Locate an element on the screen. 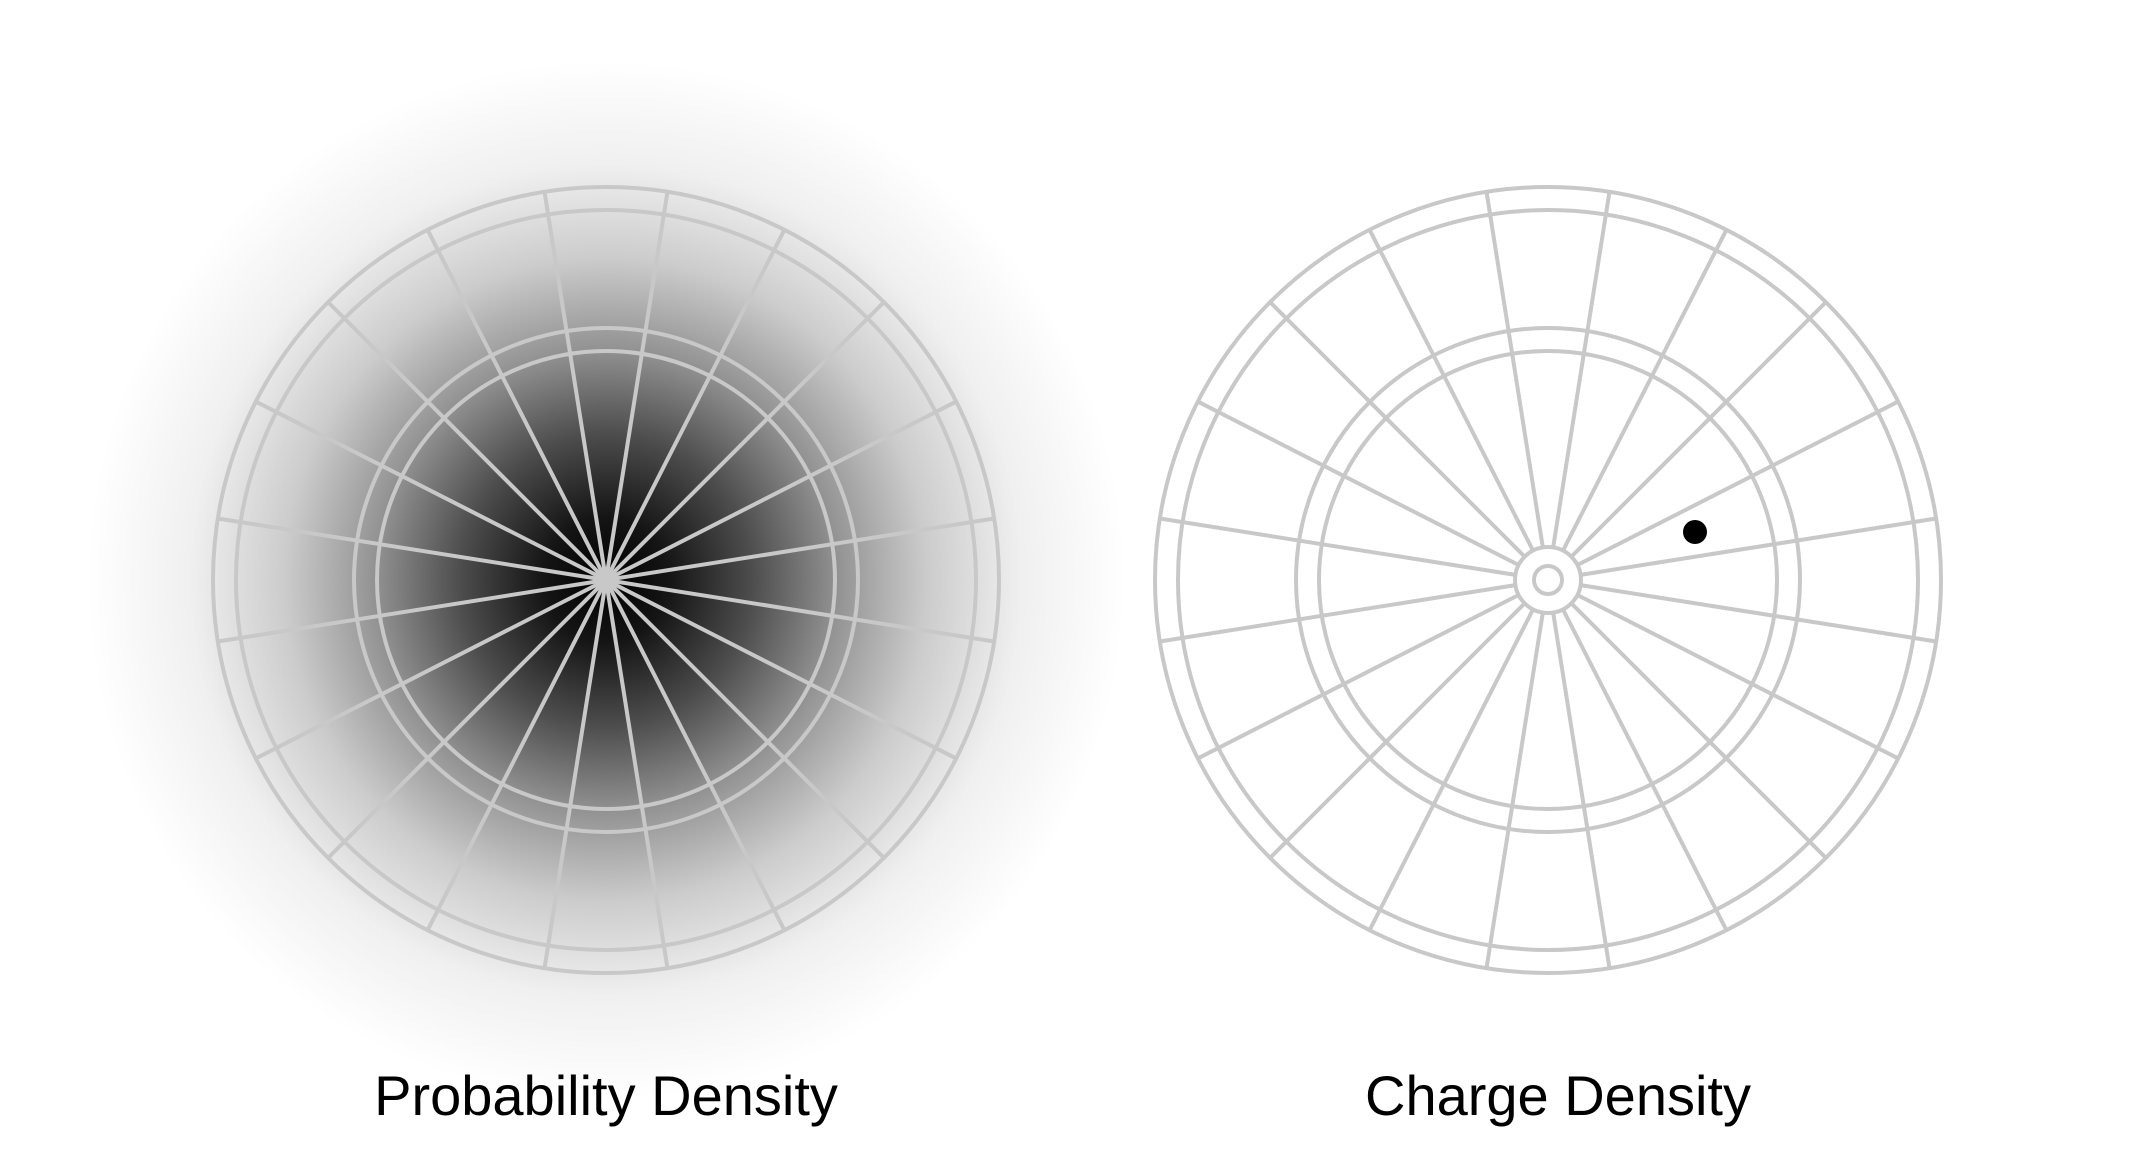  probability-density-caption: Probability Density is located at coordinates (606, 1095).